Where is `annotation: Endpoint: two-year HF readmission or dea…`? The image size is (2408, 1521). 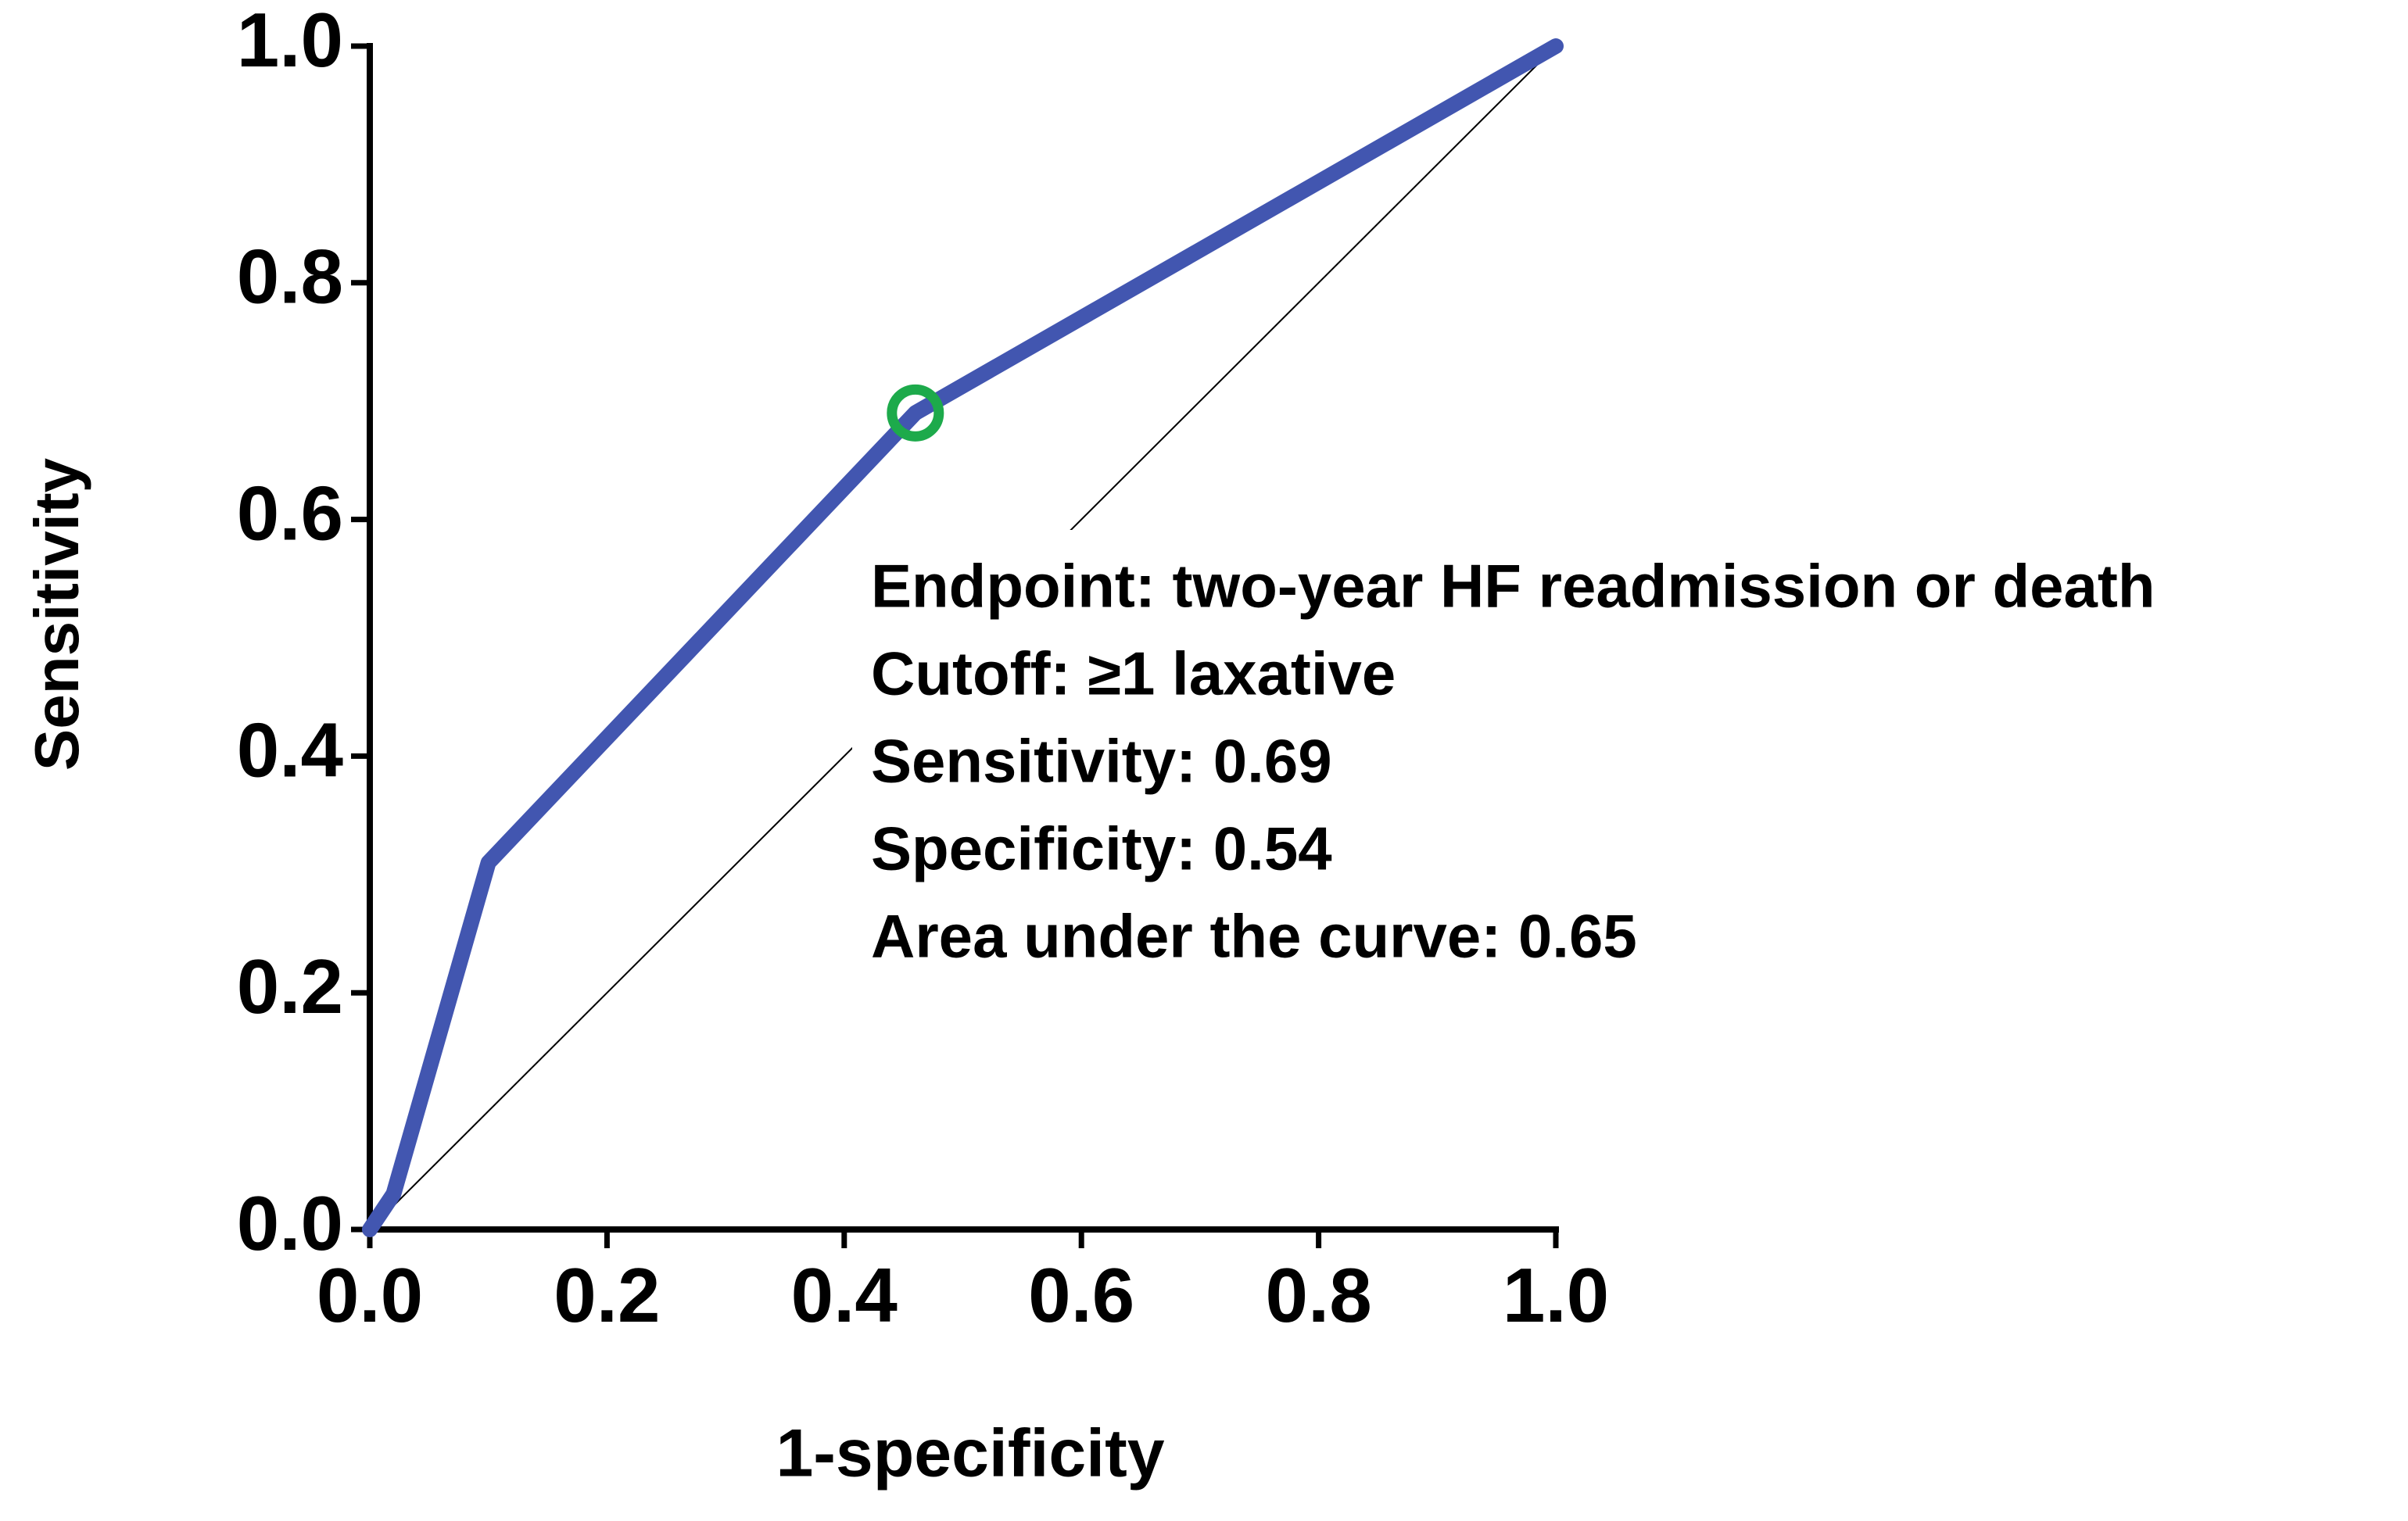
annotation: Endpoint: two-year HF readmission or dea… is located at coordinates (1513, 586).